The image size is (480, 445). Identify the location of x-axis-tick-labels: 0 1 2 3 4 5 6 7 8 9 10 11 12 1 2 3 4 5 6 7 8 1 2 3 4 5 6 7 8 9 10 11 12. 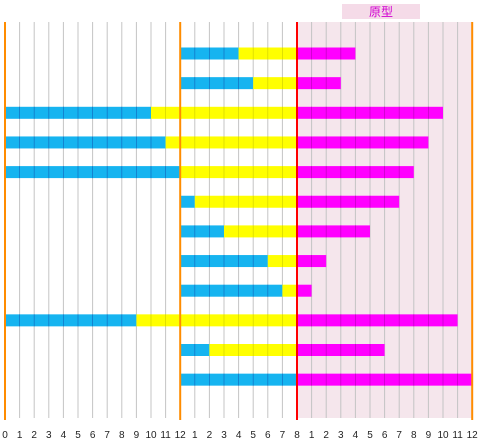
(240, 435).